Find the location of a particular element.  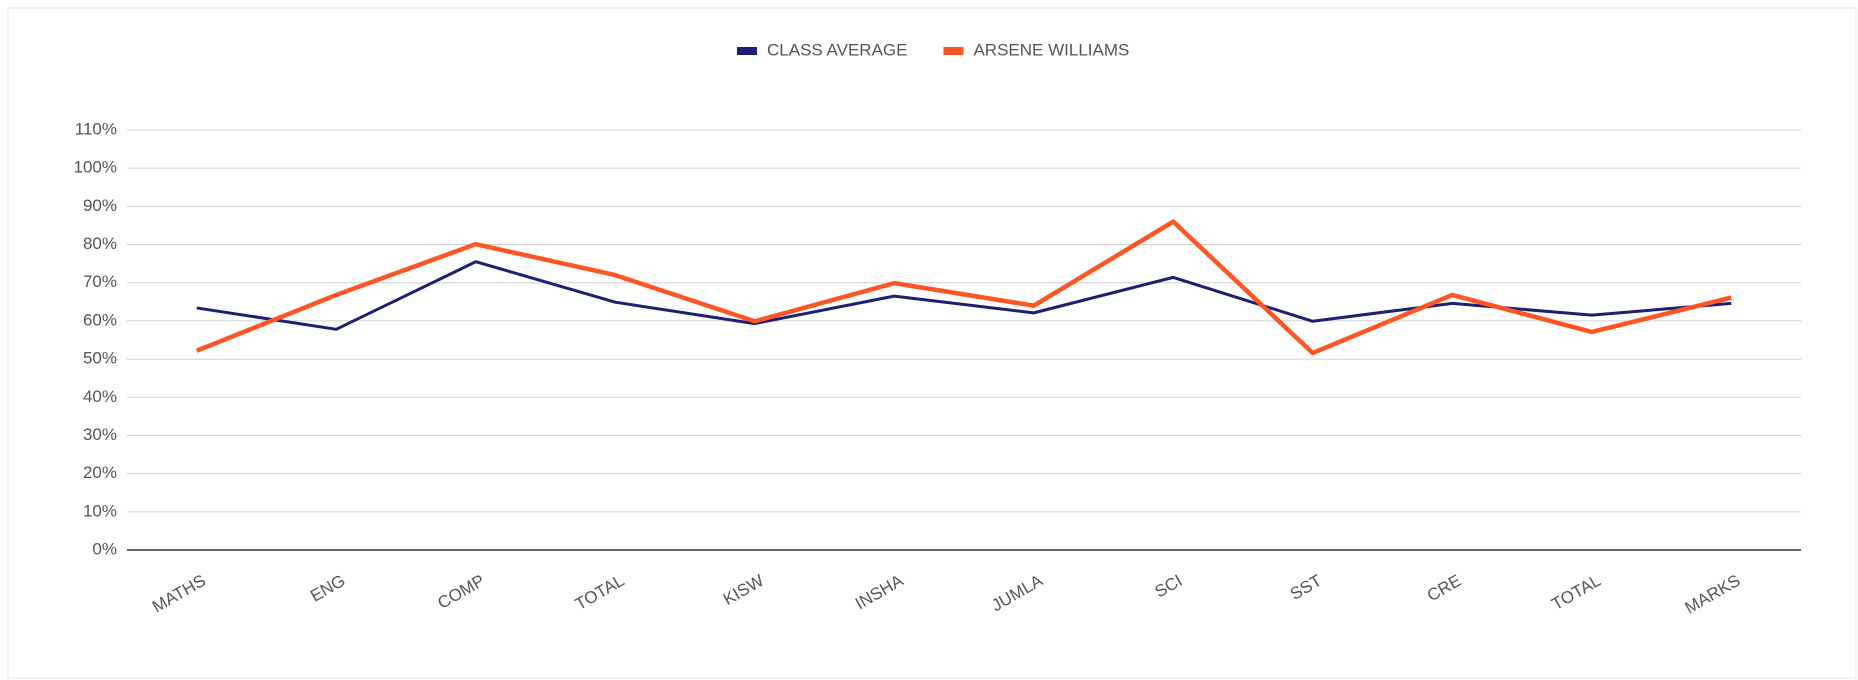

y-tick-label: 90% is located at coordinates (100, 205).